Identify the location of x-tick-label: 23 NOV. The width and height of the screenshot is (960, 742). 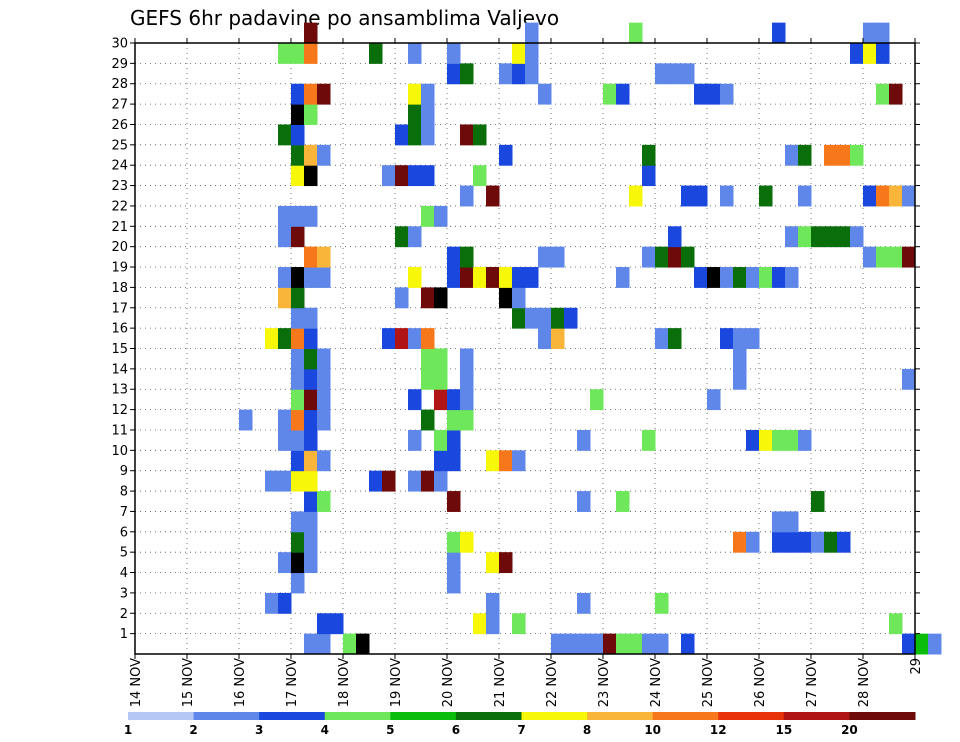
(604, 682).